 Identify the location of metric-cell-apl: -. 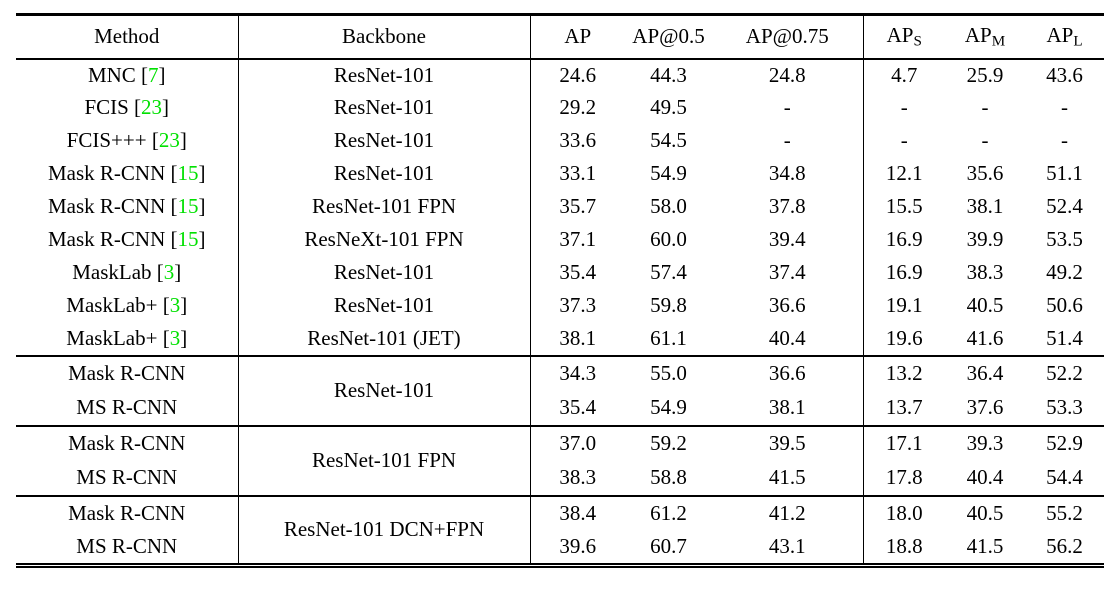
(1064, 140).